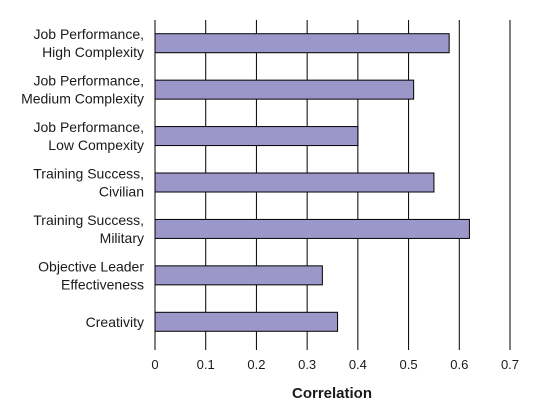  What do you see at coordinates (256, 364) in the screenshot?
I see `x-tick-label: 0.2` at bounding box center [256, 364].